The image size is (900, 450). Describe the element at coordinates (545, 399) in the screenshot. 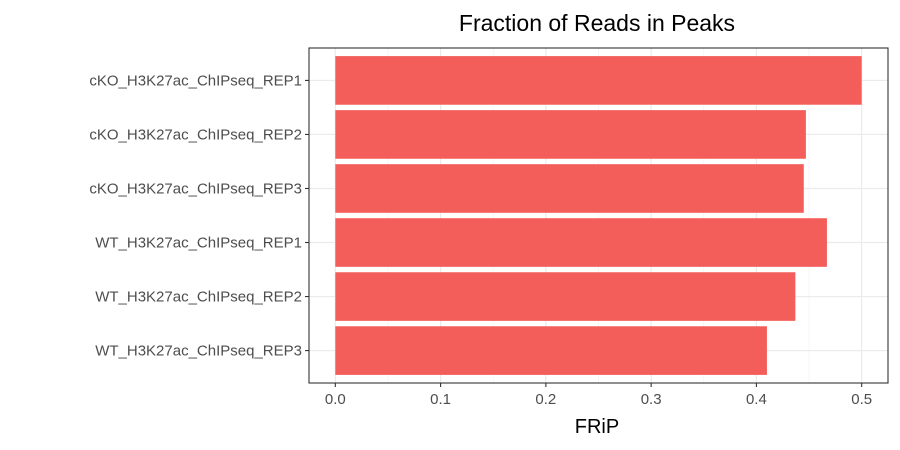

I see `x-tick-label: 0.2` at that location.